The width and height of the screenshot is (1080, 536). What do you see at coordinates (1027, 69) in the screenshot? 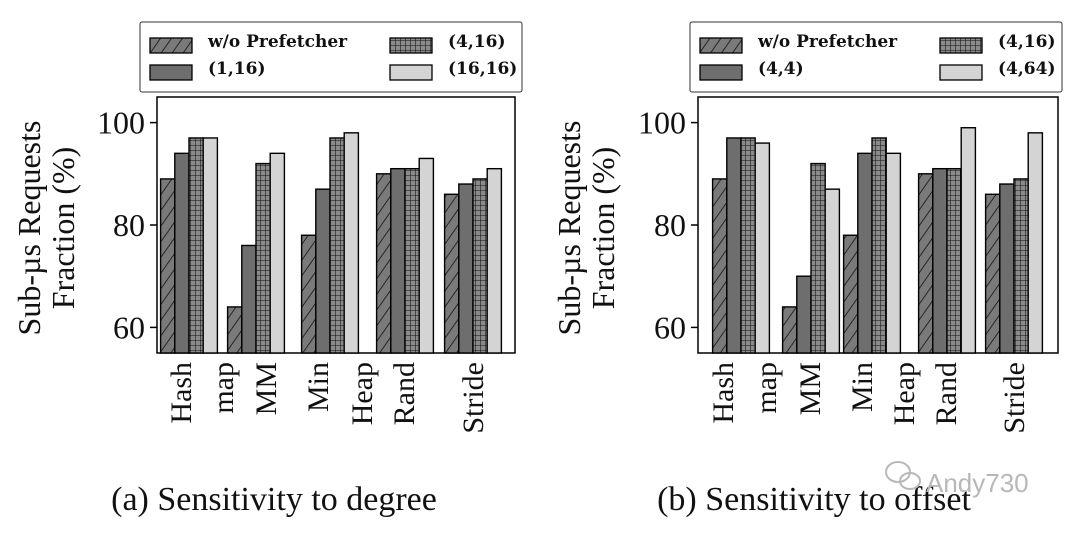
I see `legend-label: (4,64)` at bounding box center [1027, 69].